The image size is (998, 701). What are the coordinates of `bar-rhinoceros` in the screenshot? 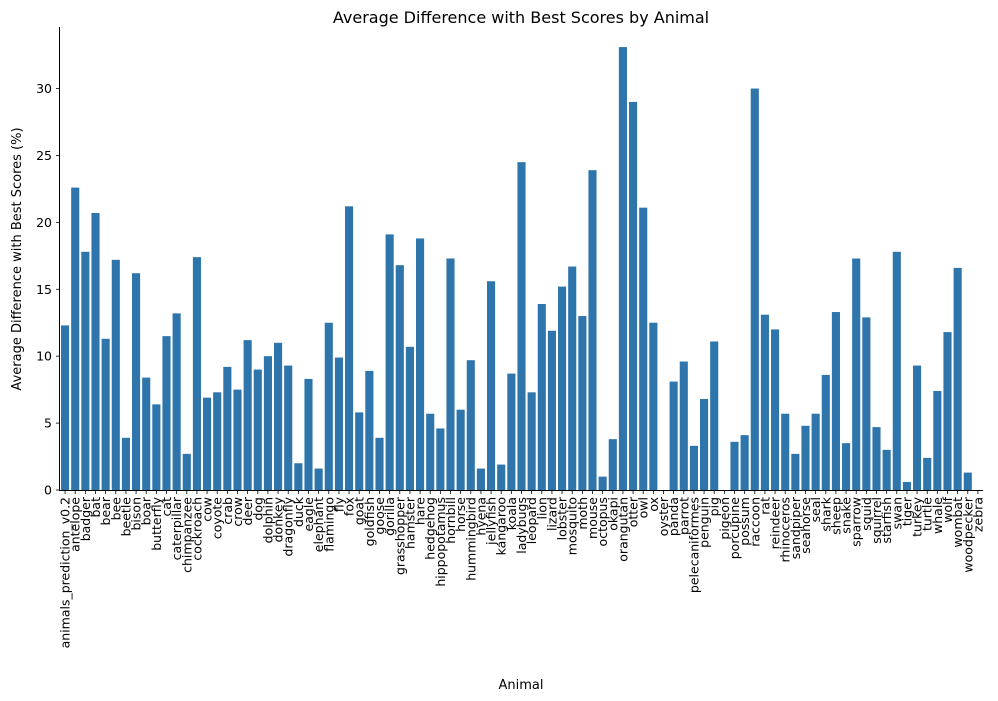 It's located at (785, 451).